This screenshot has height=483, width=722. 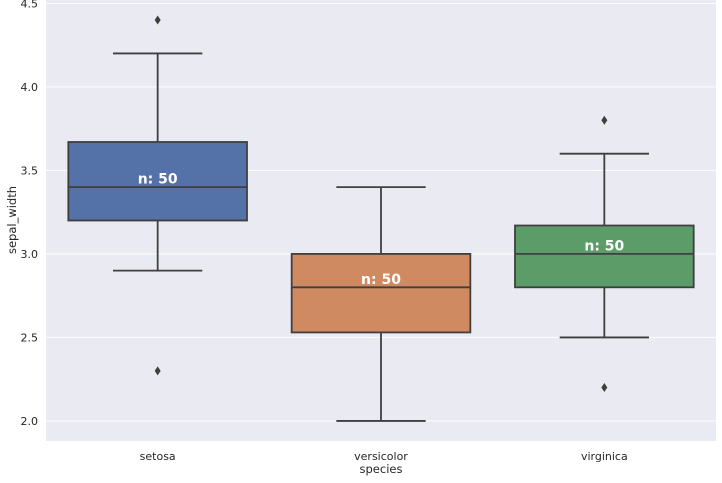 I want to click on x-tick-label: versicolor, so click(x=381, y=456).